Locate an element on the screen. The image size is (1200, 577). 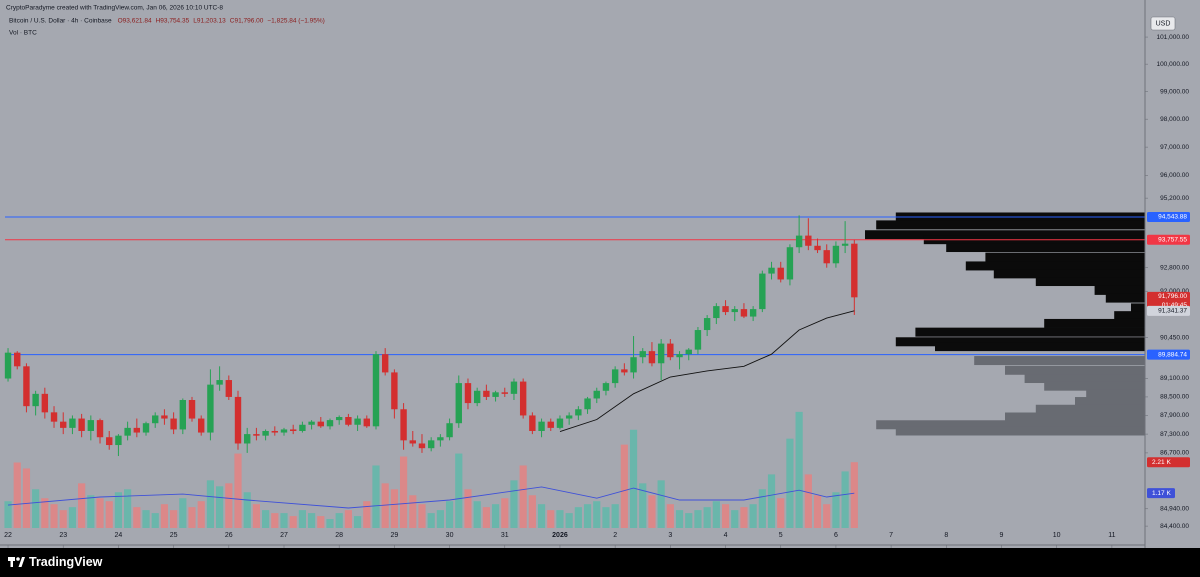
volume-badge is located at coordinates (1168, 462).